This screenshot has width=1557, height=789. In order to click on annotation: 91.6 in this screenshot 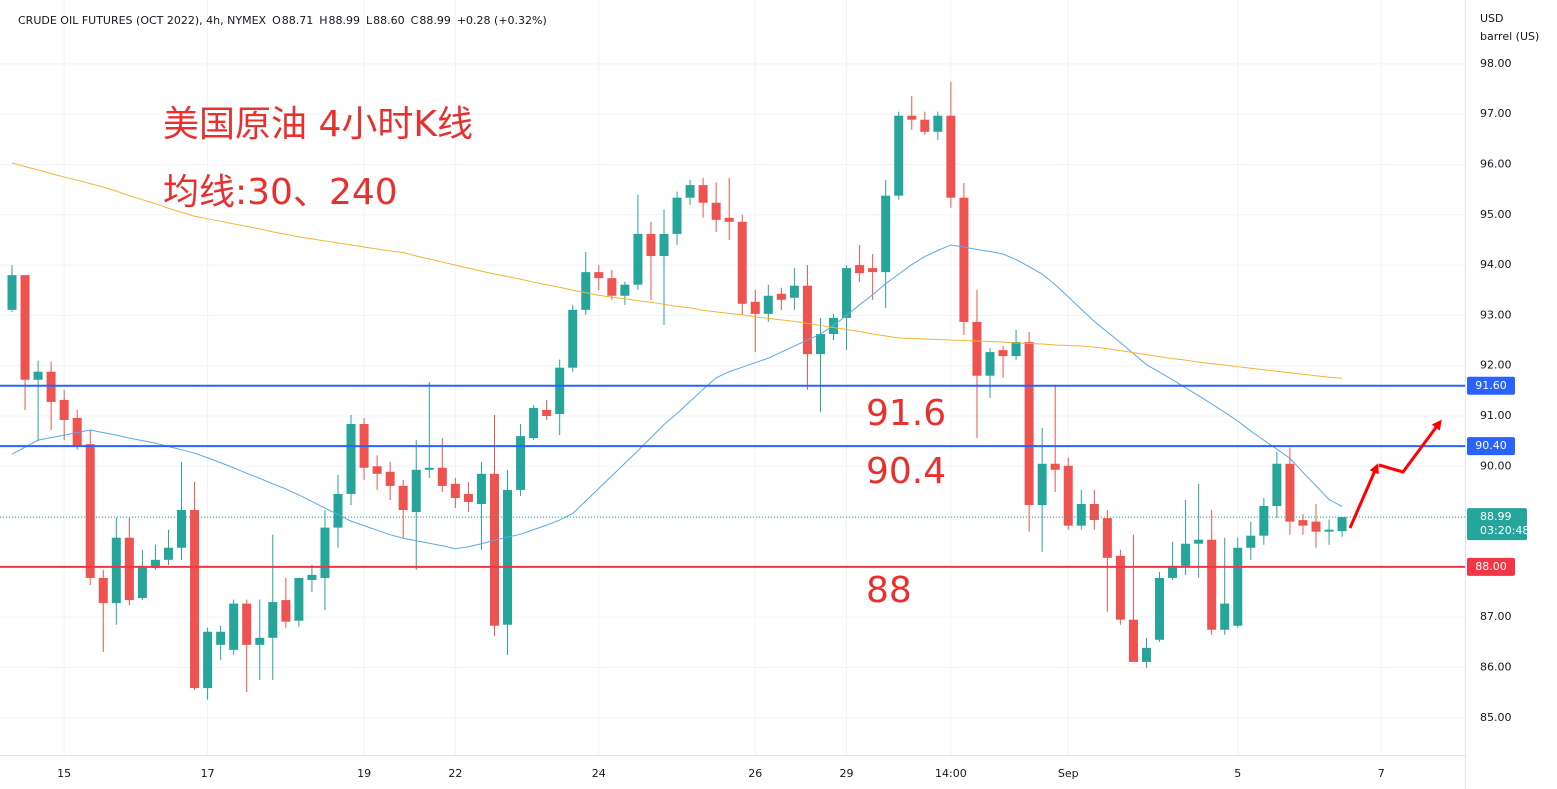, I will do `click(906, 413)`.